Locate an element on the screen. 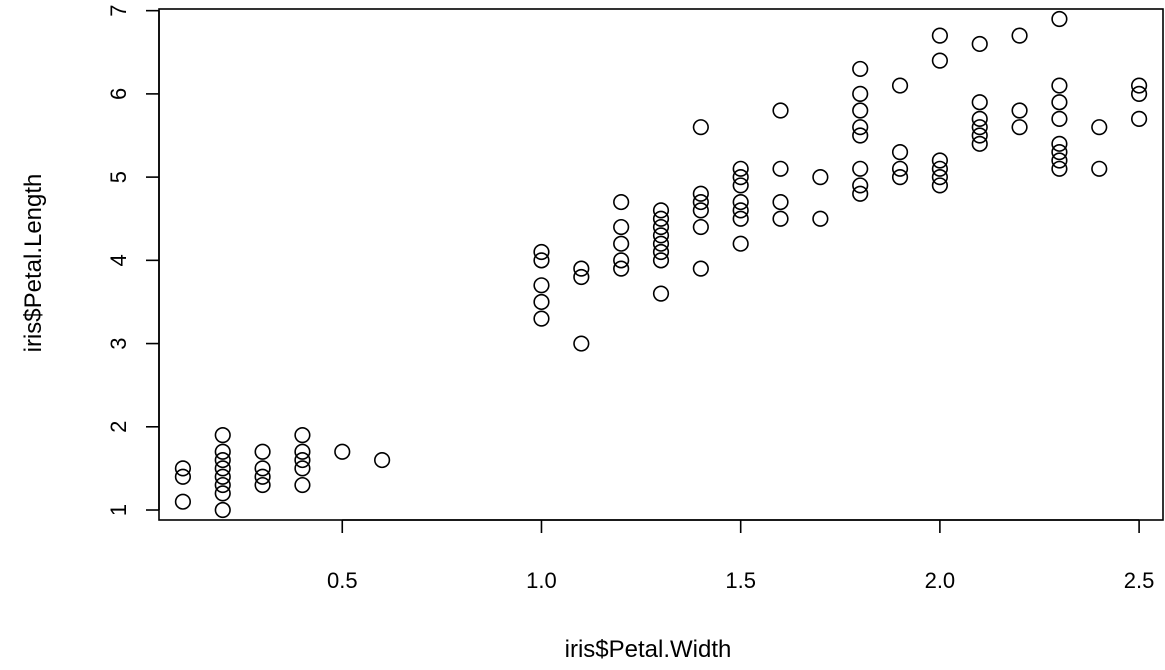  x-axis: 0.5 1.0 1.5 2.0 2.5 is located at coordinates (741, 556).